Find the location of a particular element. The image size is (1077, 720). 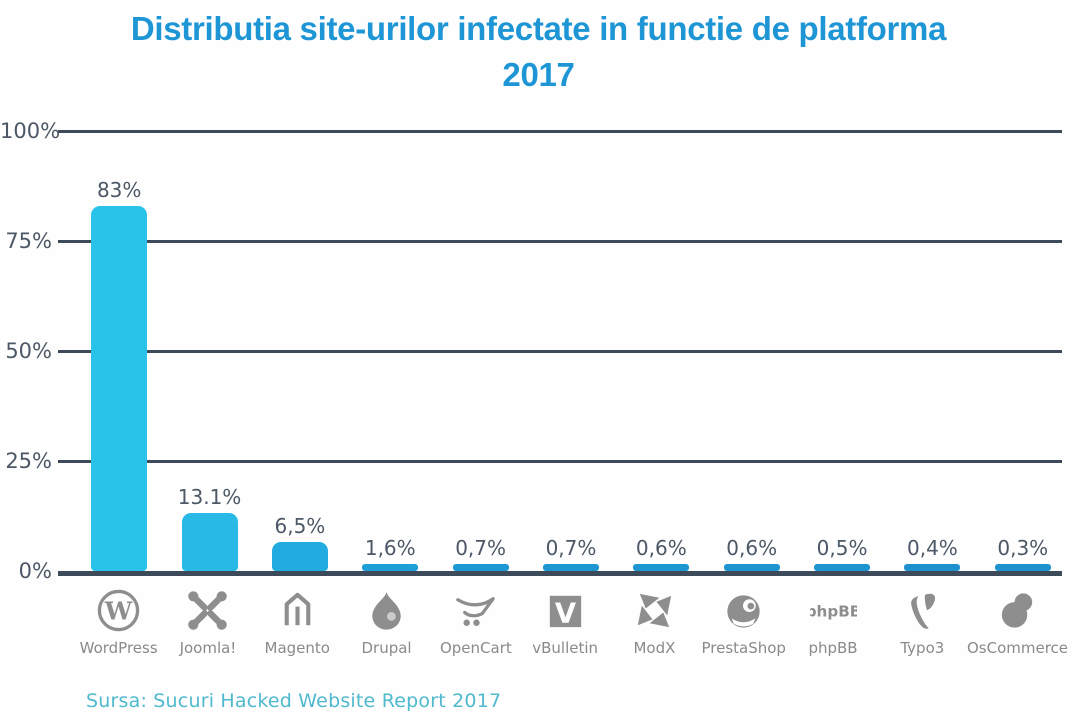

bar-column-joomla: 13.1% is located at coordinates (209, 352).